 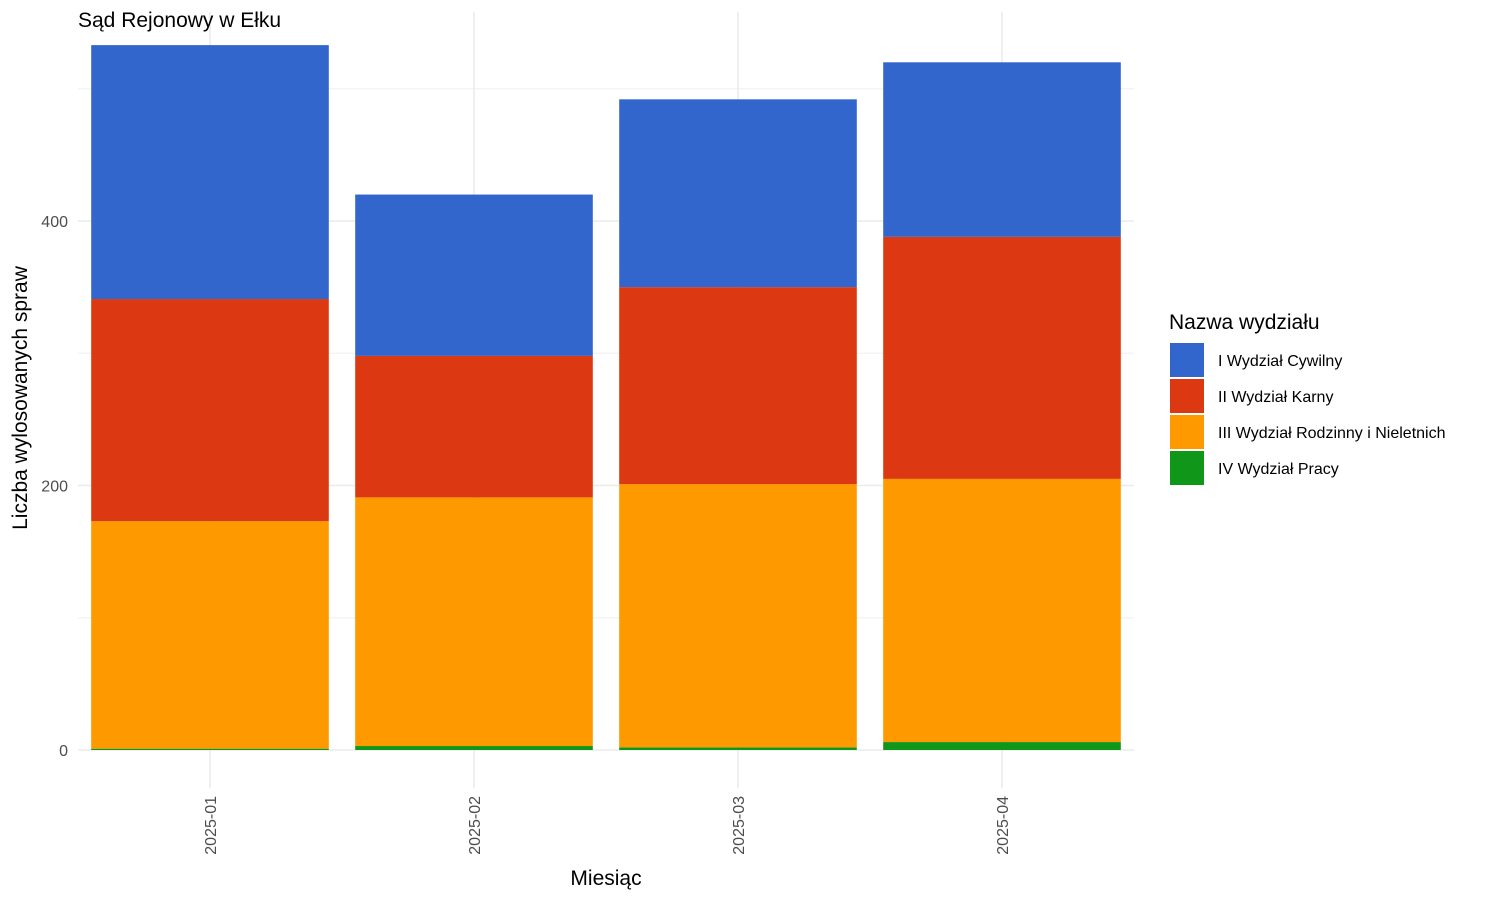 What do you see at coordinates (1278, 469) in the screenshot?
I see `legend-label: IV Wydział Pracy` at bounding box center [1278, 469].